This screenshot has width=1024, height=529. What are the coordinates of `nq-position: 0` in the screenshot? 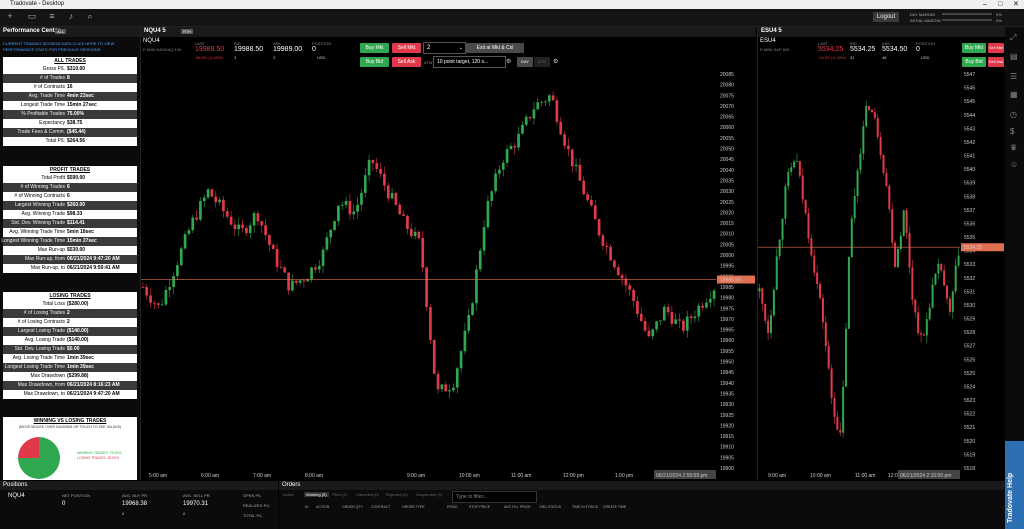 It's located at (314, 49).